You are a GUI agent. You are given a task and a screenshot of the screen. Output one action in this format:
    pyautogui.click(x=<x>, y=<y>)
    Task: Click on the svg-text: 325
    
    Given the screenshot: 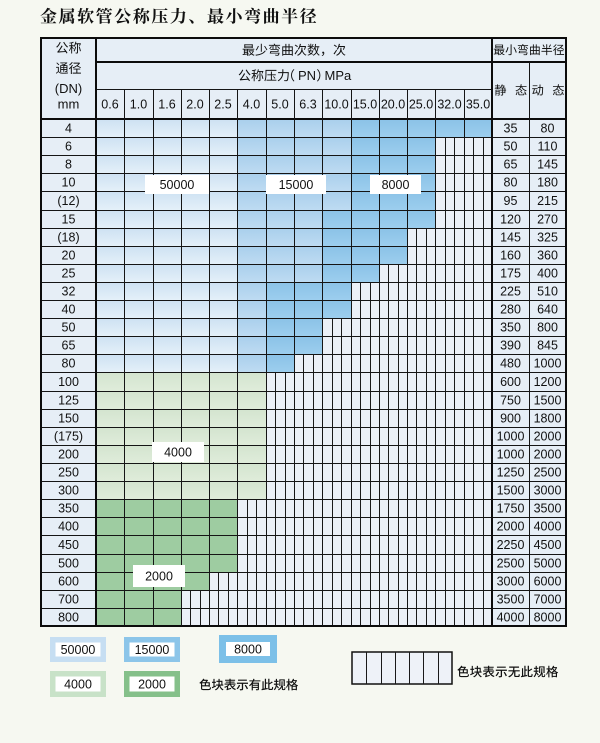 What is the action you would take?
    pyautogui.click(x=547, y=238)
    